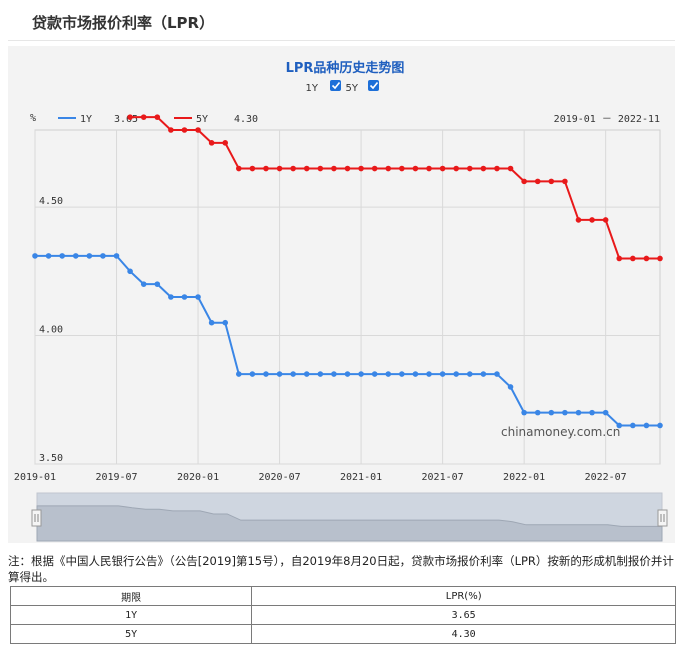 This screenshot has height=651, width=683. What do you see at coordinates (279, 477) in the screenshot?
I see `x-tick-label: 2020-07` at bounding box center [279, 477].